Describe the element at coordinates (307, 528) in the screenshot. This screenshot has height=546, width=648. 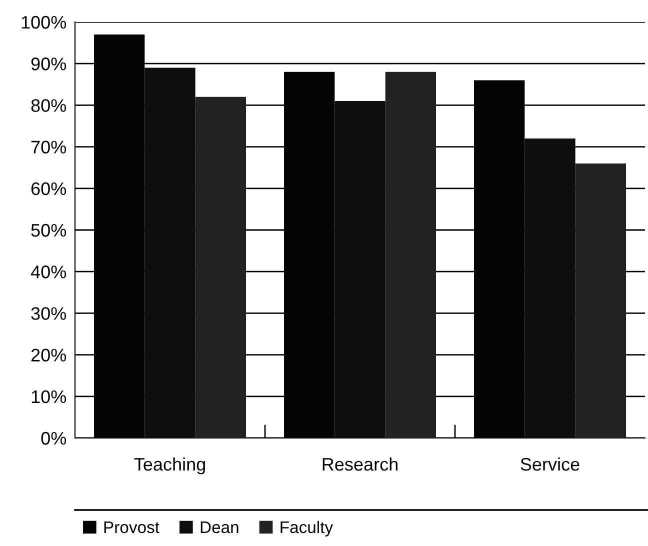
I see `legend-label: Faculty` at that location.